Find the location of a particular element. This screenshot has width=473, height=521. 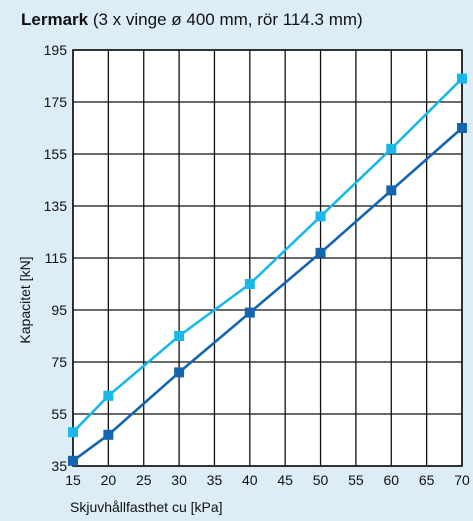

chart-title-rest: (3 x vinge ø 400 mm, rör 114.3 mm) is located at coordinates (225, 19).